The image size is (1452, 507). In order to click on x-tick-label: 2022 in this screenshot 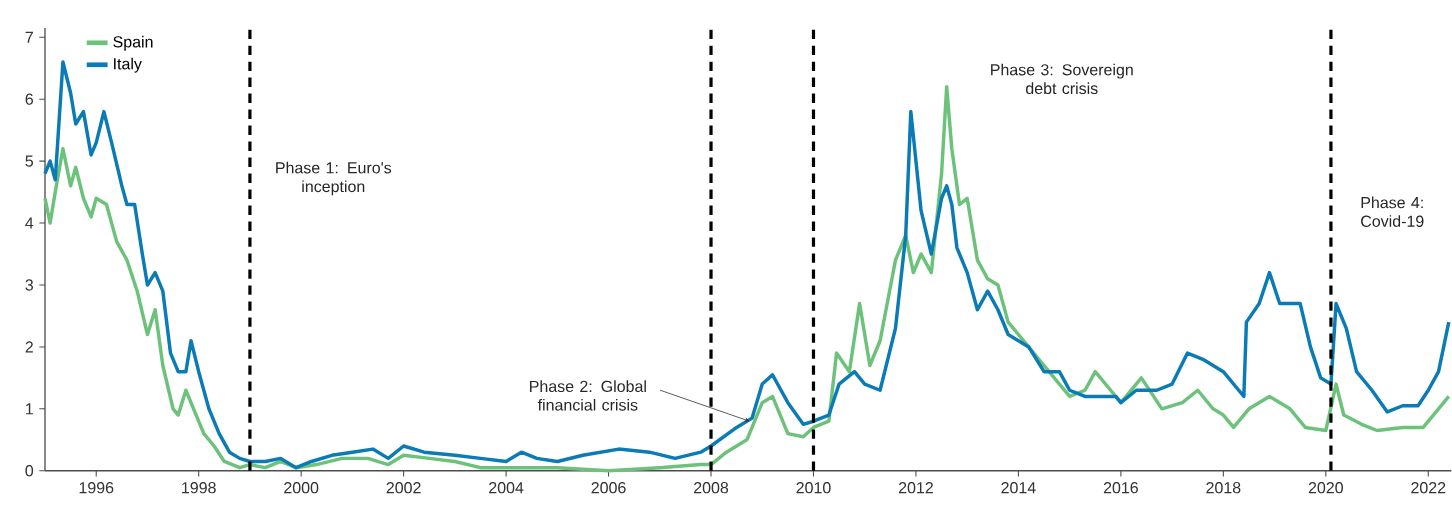, I will do `click(1428, 488)`.